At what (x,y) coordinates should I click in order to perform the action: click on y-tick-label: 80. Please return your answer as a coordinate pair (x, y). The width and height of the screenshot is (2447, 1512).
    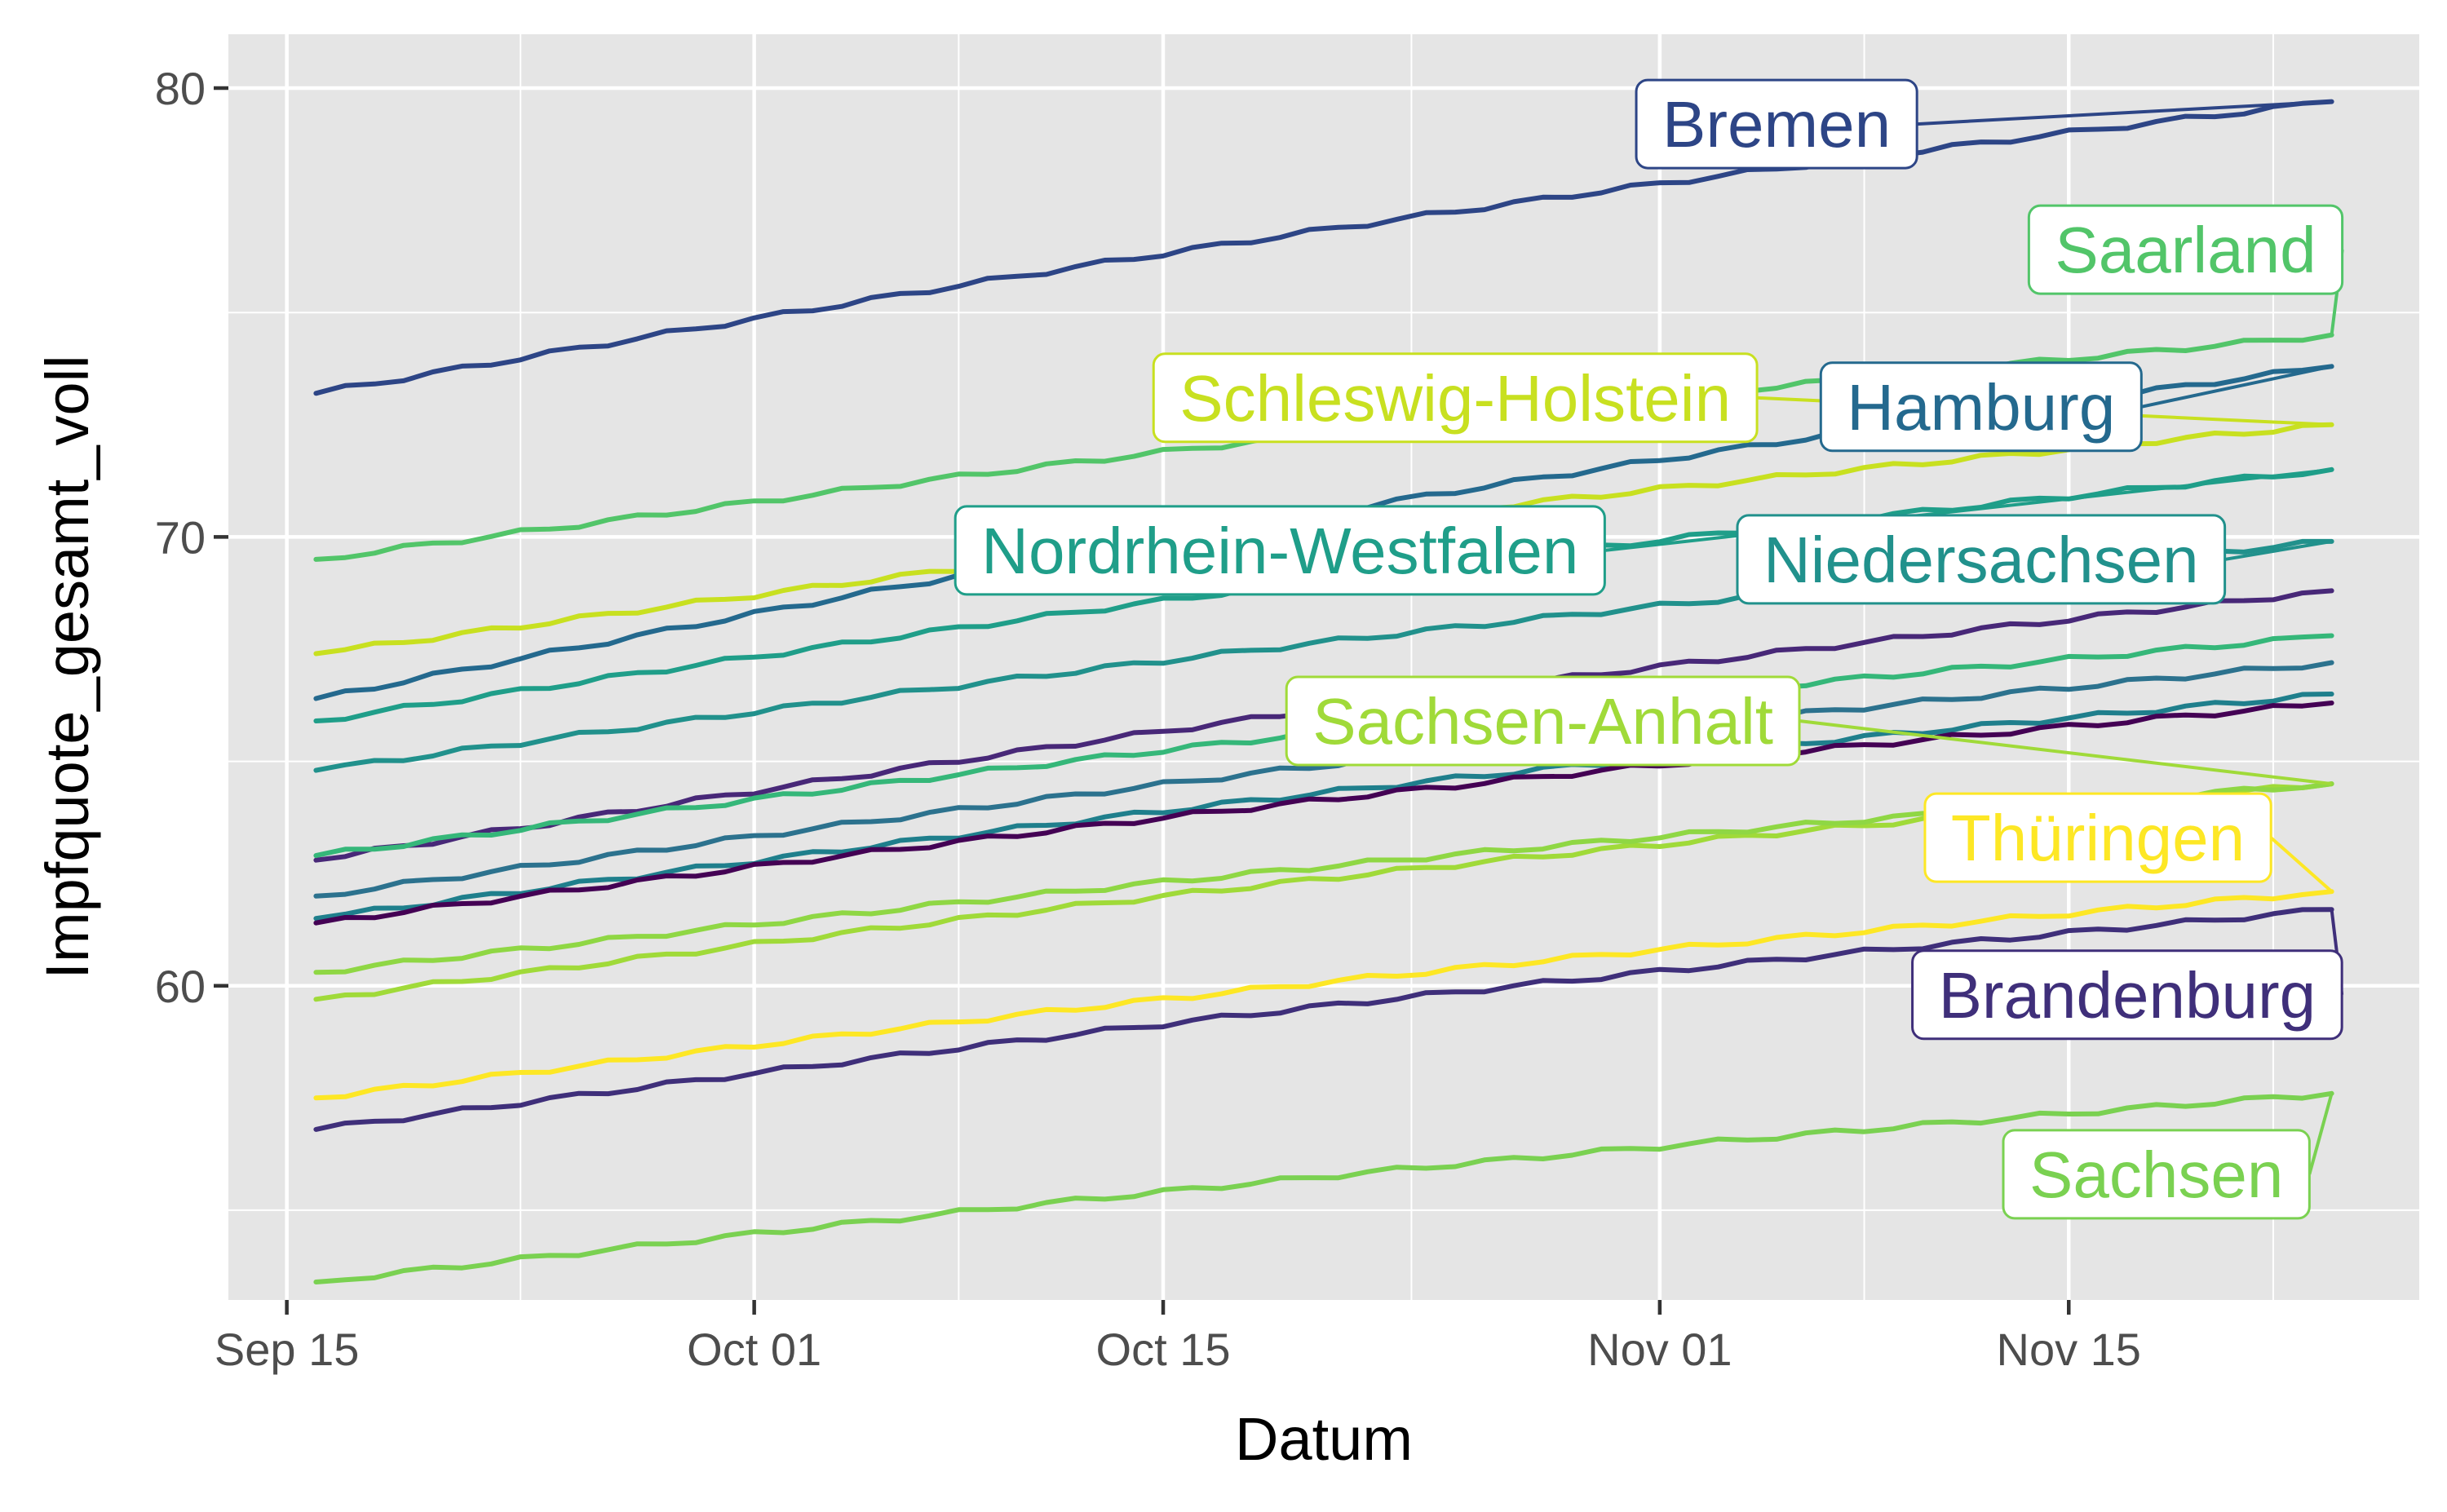
    Looking at the image, I should click on (180, 88).